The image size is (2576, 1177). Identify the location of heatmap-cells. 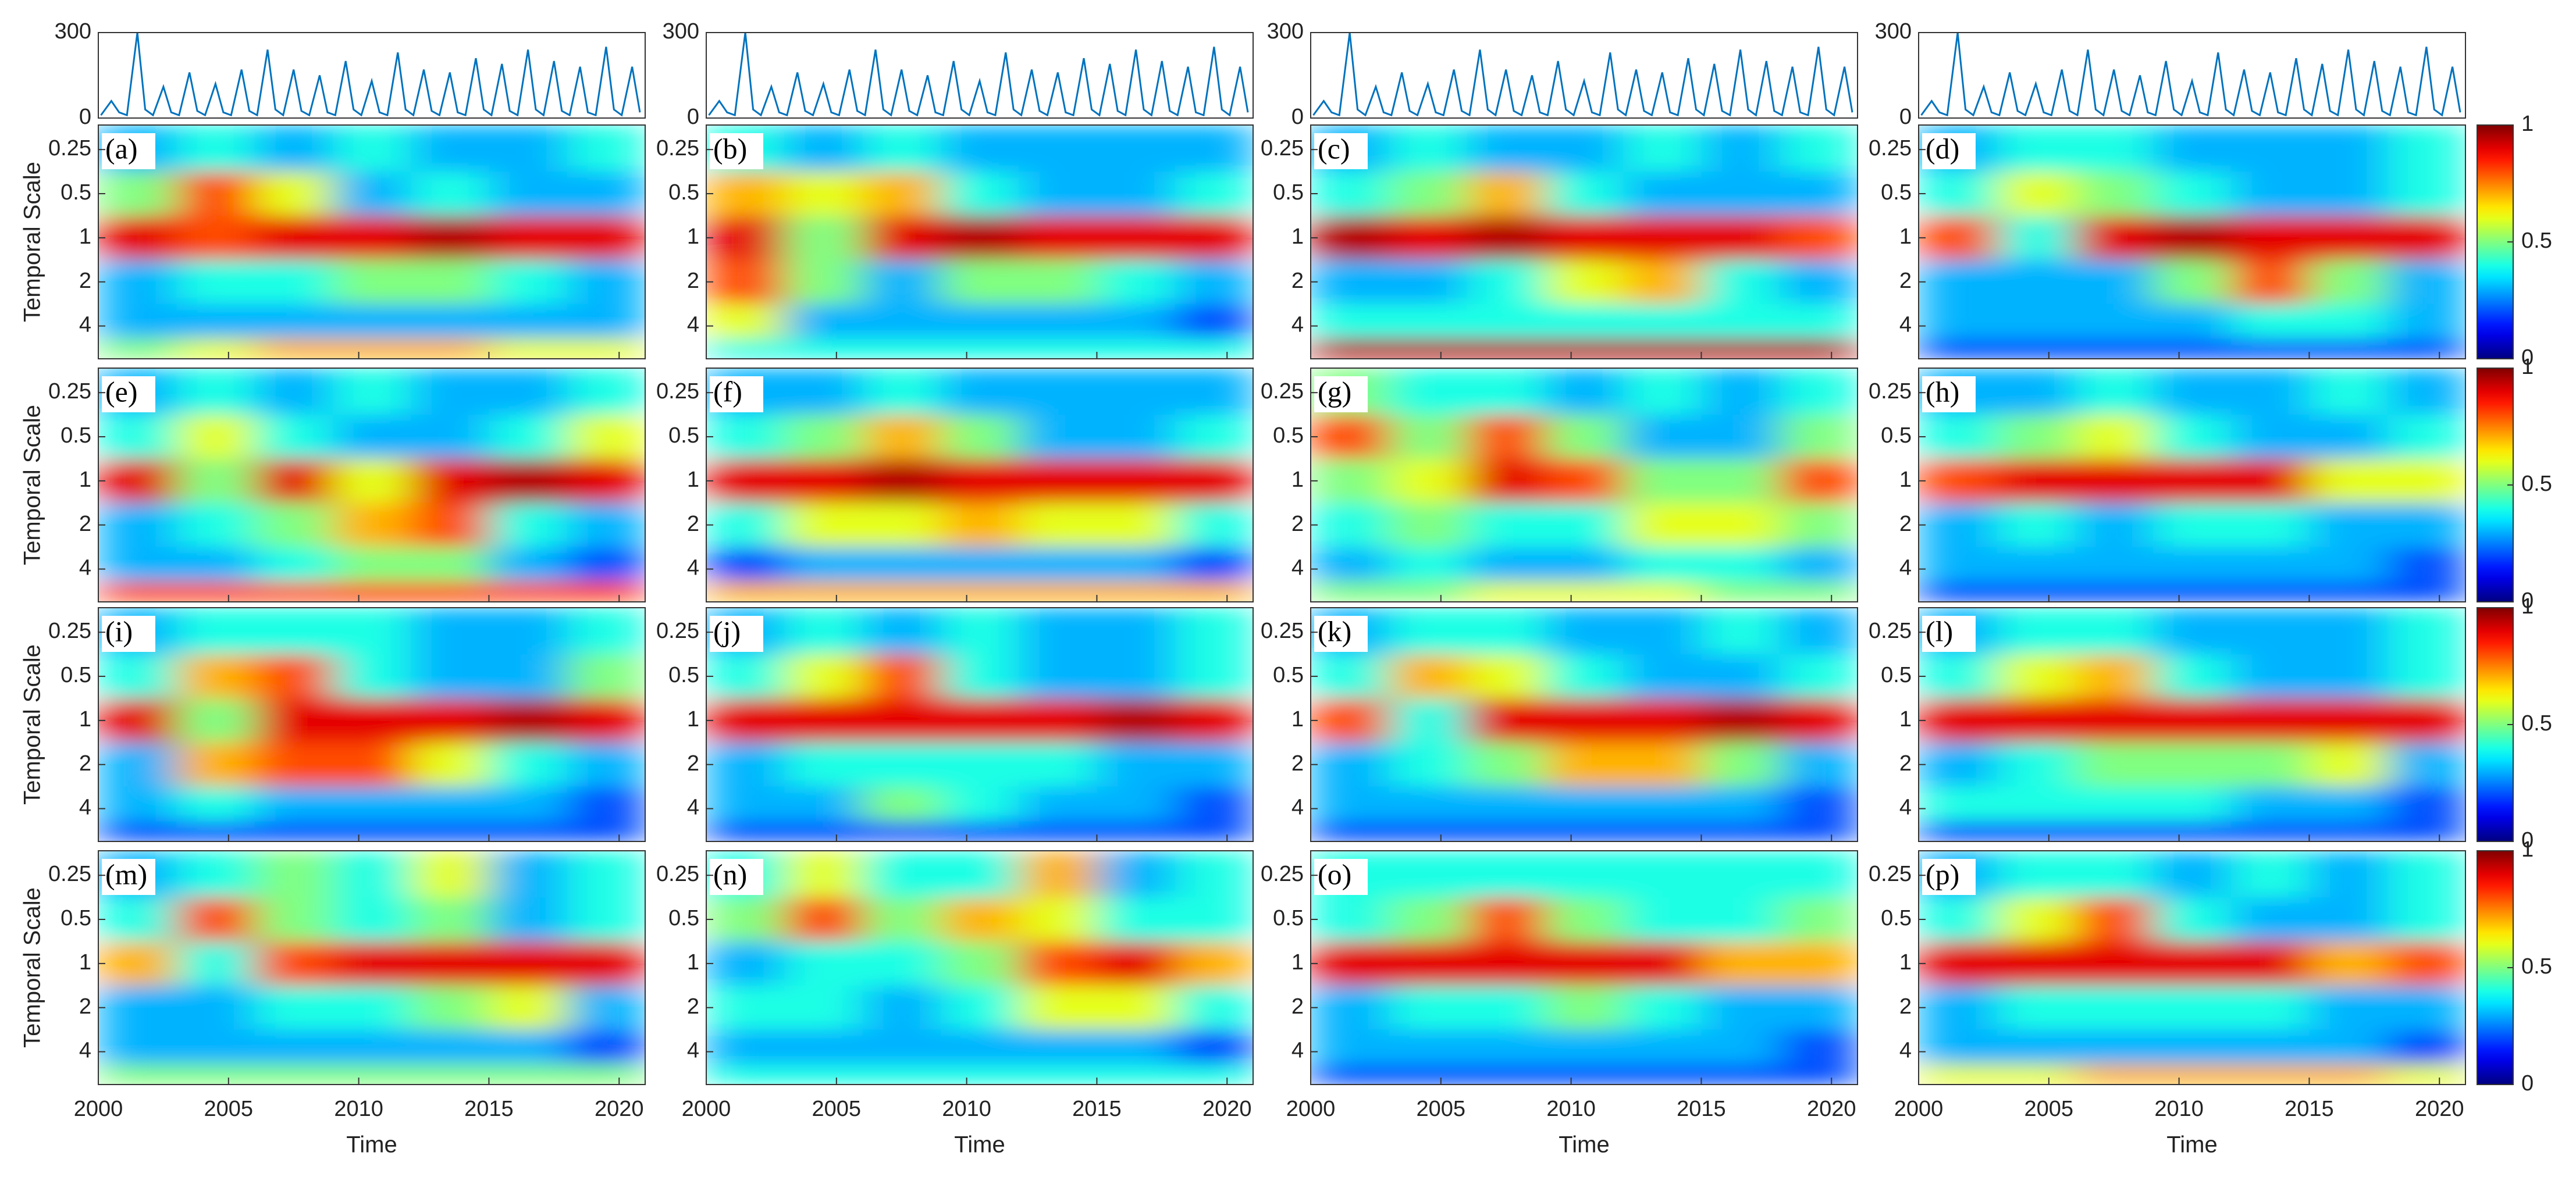
(980, 968).